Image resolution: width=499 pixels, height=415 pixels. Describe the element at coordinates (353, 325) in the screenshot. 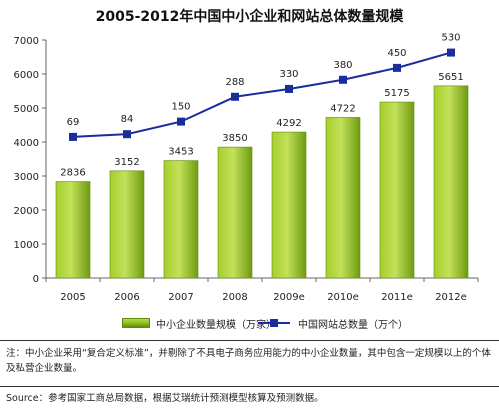

I see `legend-line-label: 中国网站总数量（万个）` at that location.